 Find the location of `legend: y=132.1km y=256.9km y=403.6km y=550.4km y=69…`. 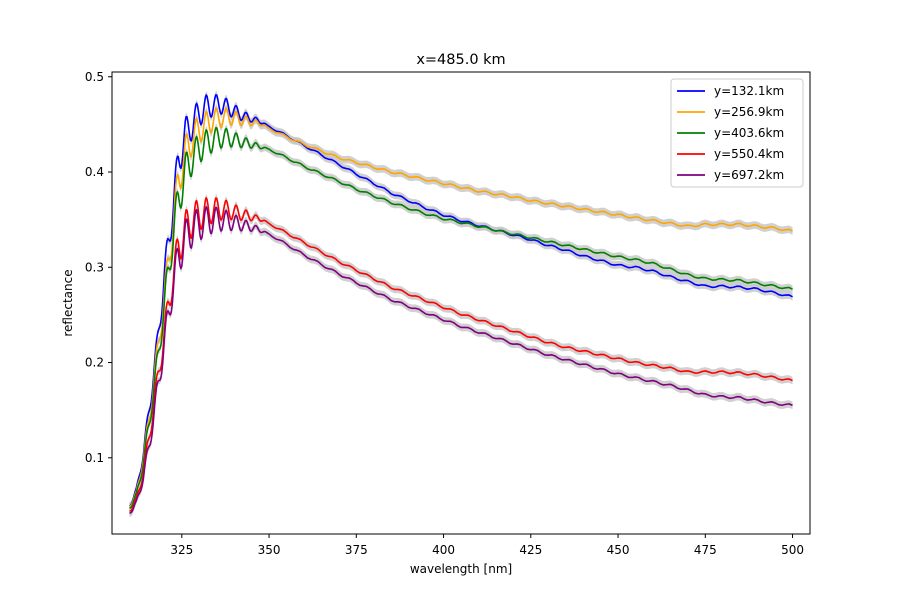

legend: y=132.1km y=256.9km y=403.6km y=550.4km y=69… is located at coordinates (737, 133).